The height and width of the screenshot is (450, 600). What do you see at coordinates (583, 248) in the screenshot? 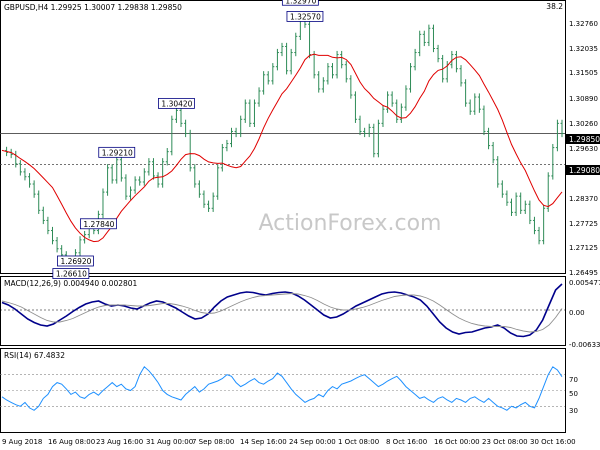
I see `price-tick-label: 1.27125` at bounding box center [583, 248].